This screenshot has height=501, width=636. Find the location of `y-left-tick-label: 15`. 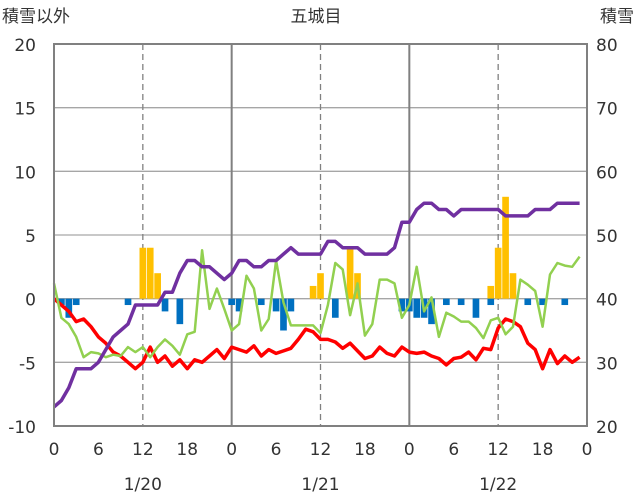

y-left-tick-label: 15 is located at coordinates (25, 110).